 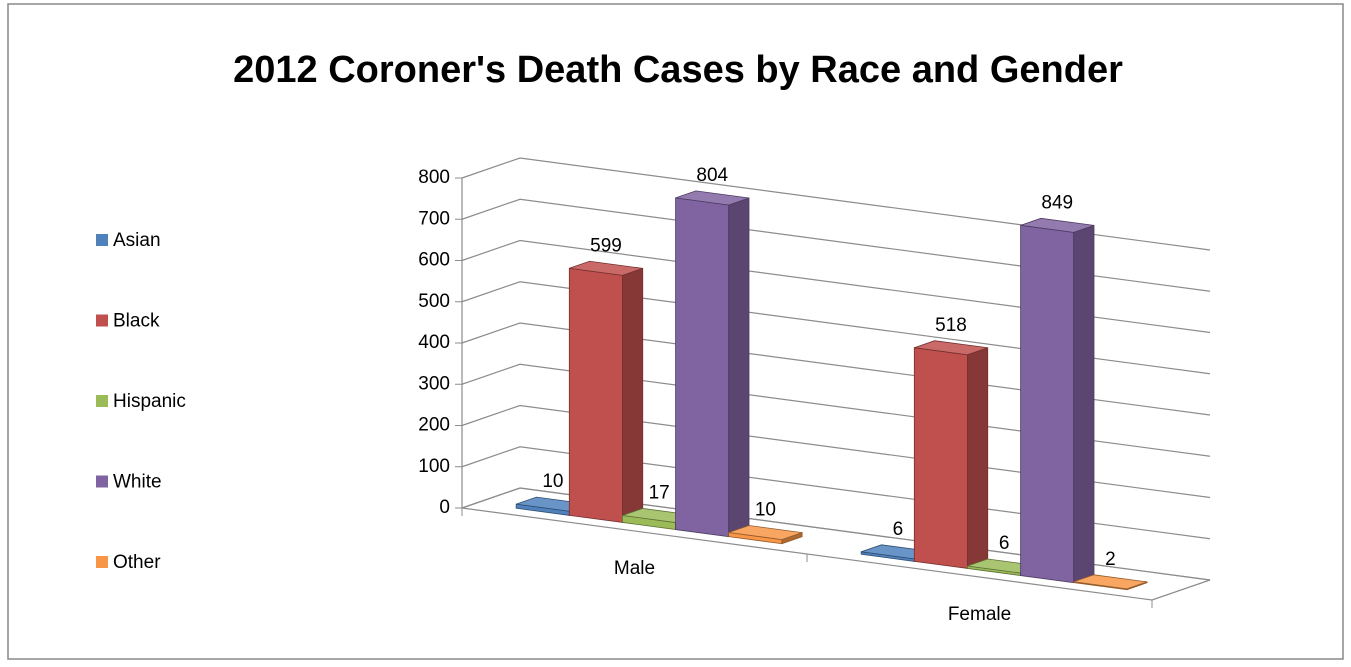 What do you see at coordinates (434, 383) in the screenshot?
I see `y-tick-label: 300` at bounding box center [434, 383].